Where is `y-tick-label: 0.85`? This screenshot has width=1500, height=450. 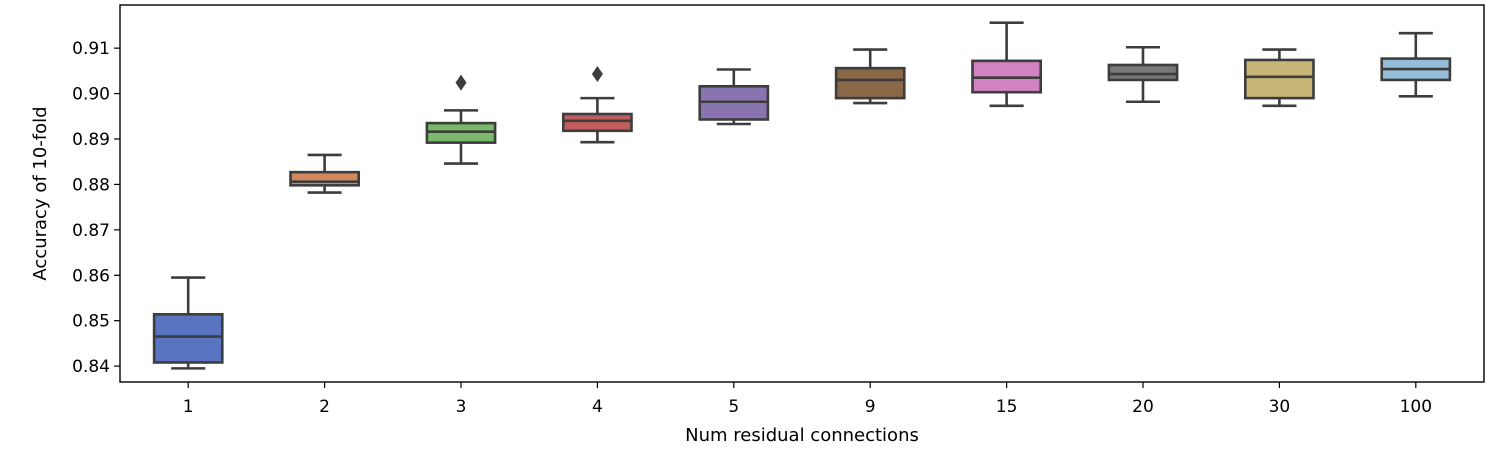
y-tick-label: 0.85 is located at coordinates (91, 322).